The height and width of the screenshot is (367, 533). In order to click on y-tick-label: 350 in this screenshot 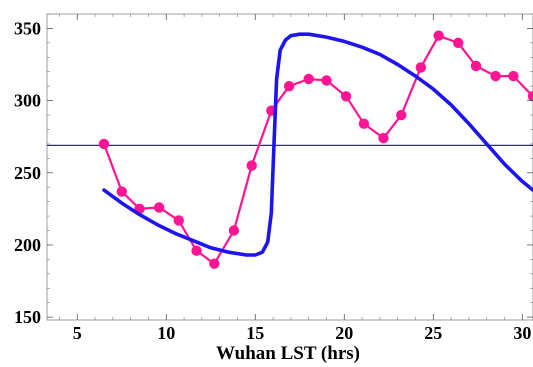, I will do `click(27, 28)`.